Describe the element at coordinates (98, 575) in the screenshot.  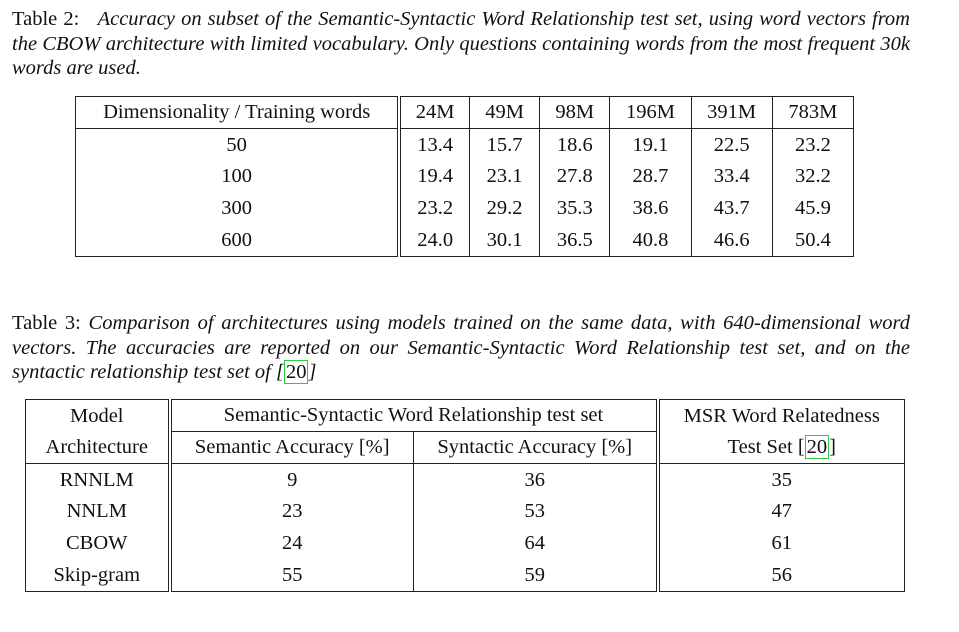
I see `table3-cell: Skip-gram` at that location.